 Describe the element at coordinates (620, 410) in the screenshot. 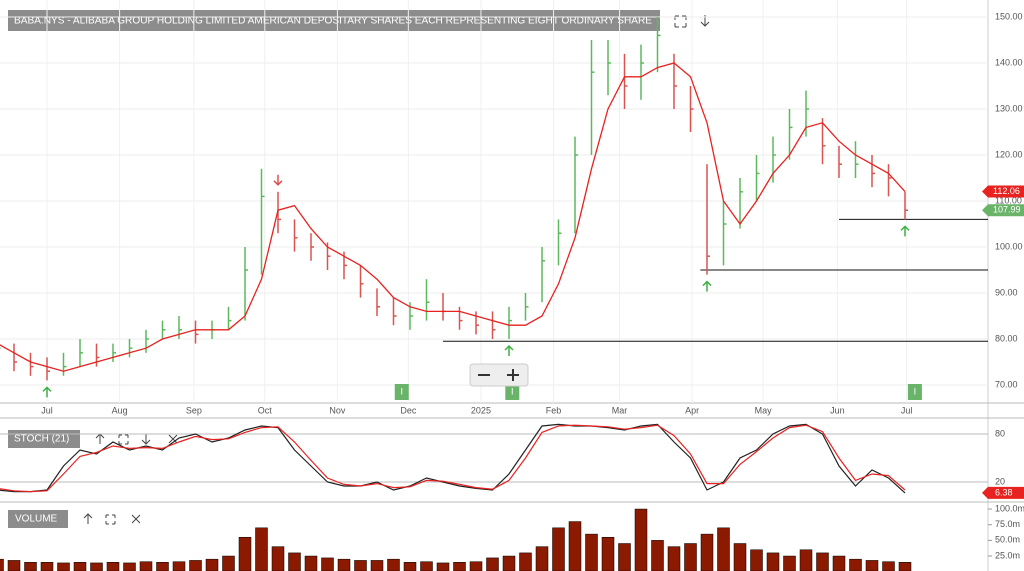

I see `x-tick-label: Mar` at that location.